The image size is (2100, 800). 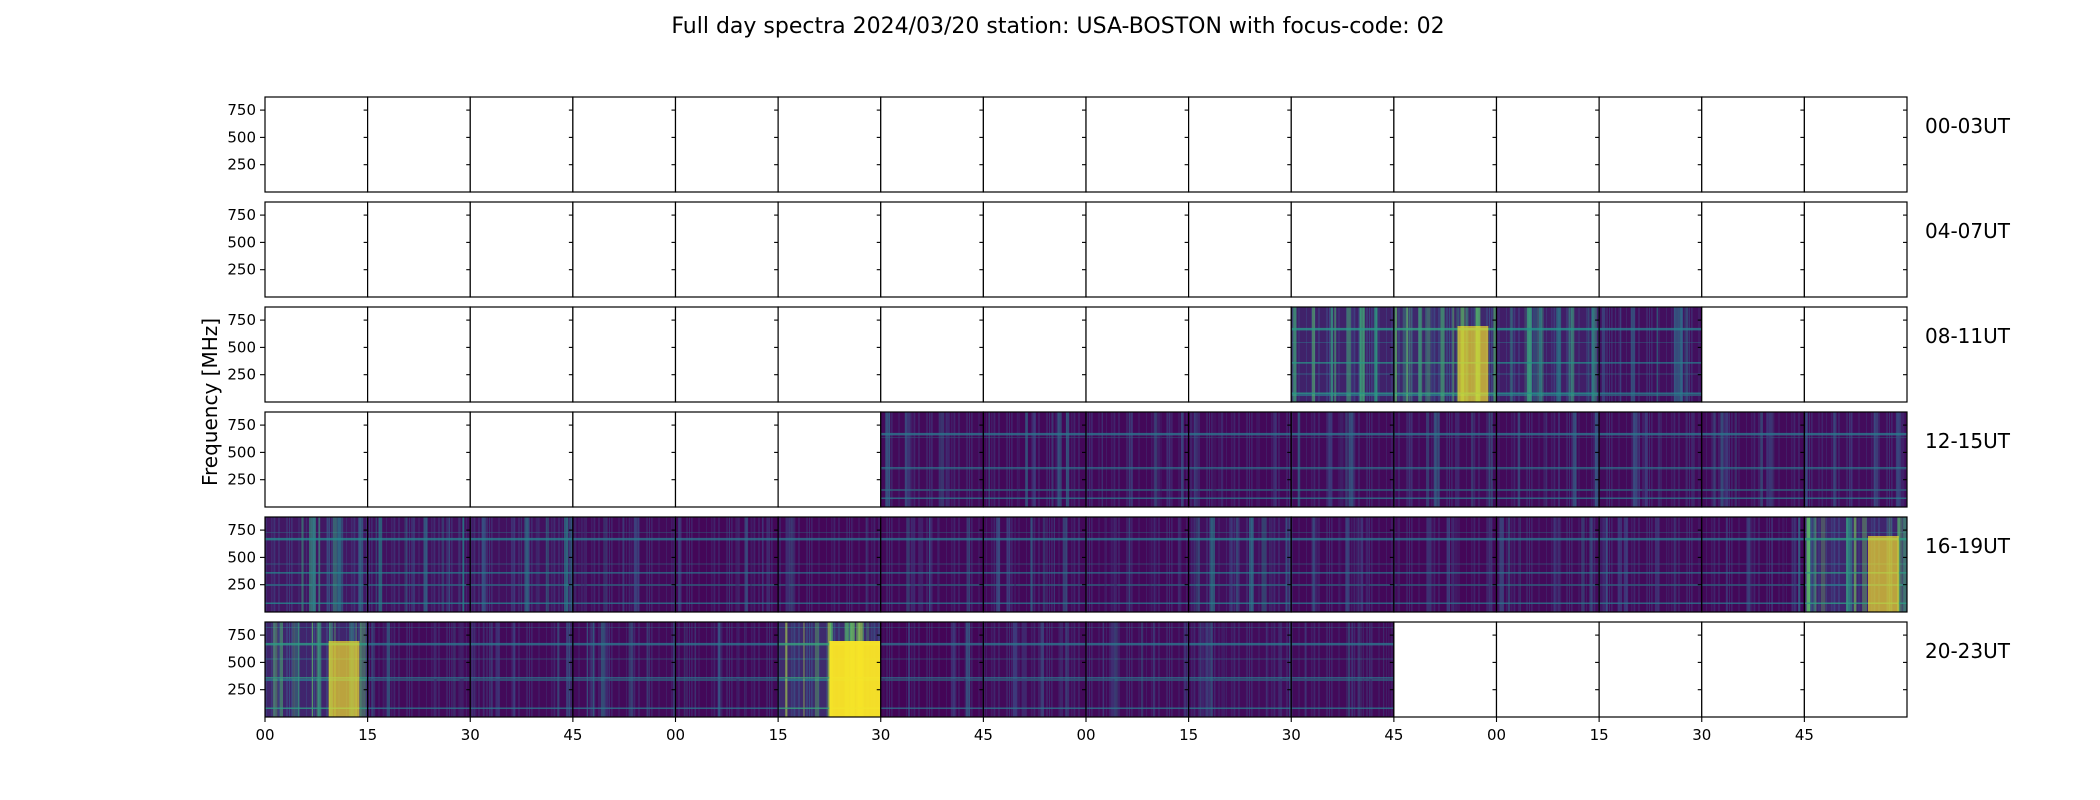 What do you see at coordinates (1968, 231) in the screenshot?
I see `row-time-label: 04-07UT` at bounding box center [1968, 231].